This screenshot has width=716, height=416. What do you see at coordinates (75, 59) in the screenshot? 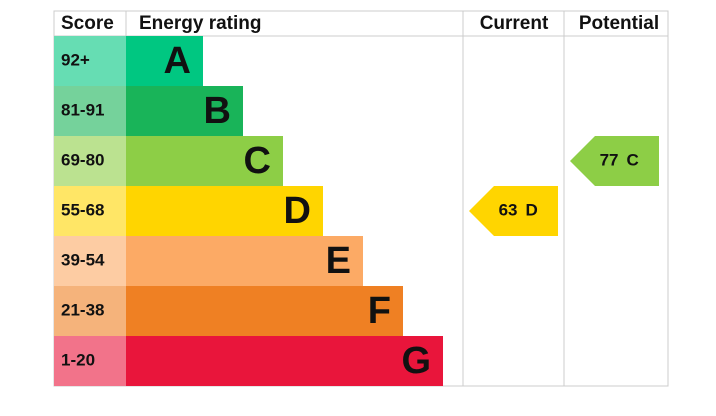
I see `score-label: 92+` at bounding box center [75, 59].